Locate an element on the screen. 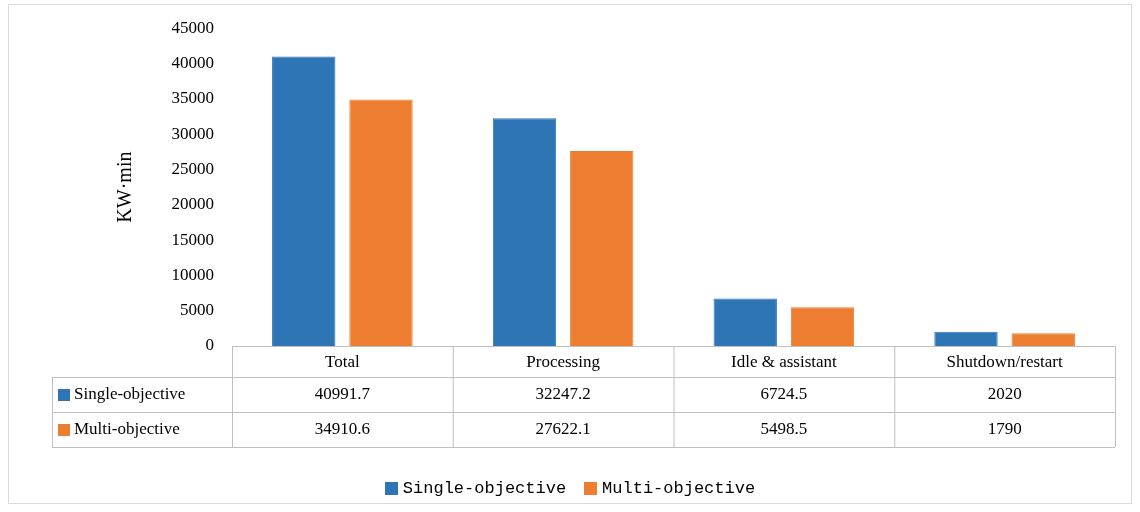  y-tick-label: 20000 is located at coordinates (192, 204).